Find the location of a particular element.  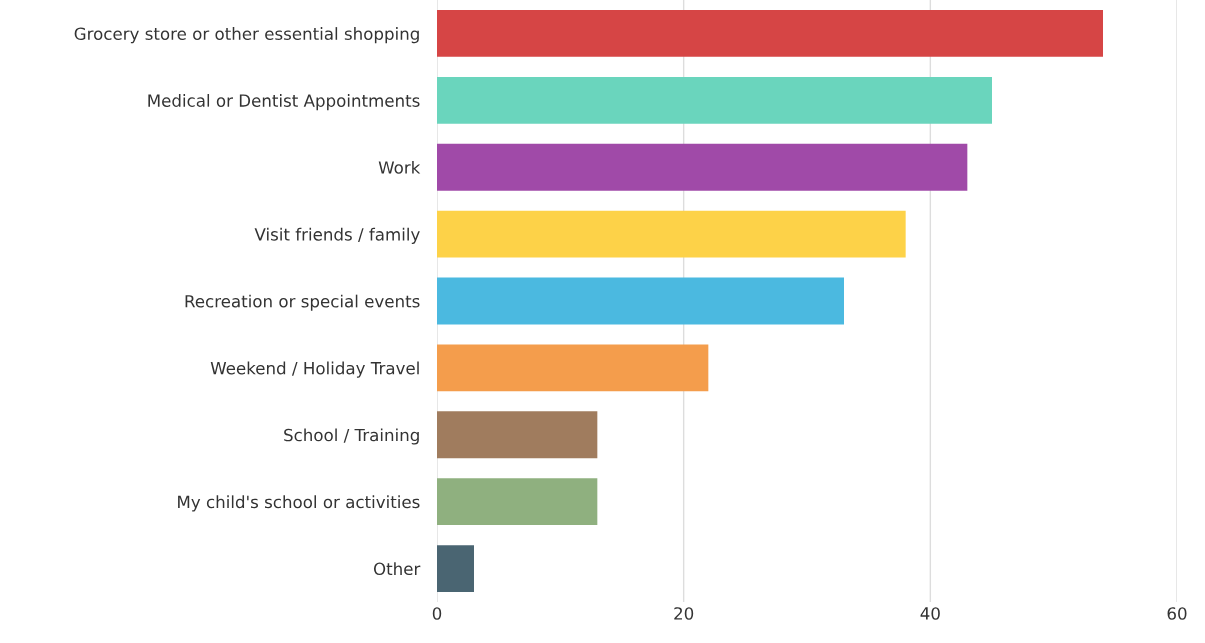

y-tick-label: Medical or Dentist Appointments is located at coordinates (284, 102).